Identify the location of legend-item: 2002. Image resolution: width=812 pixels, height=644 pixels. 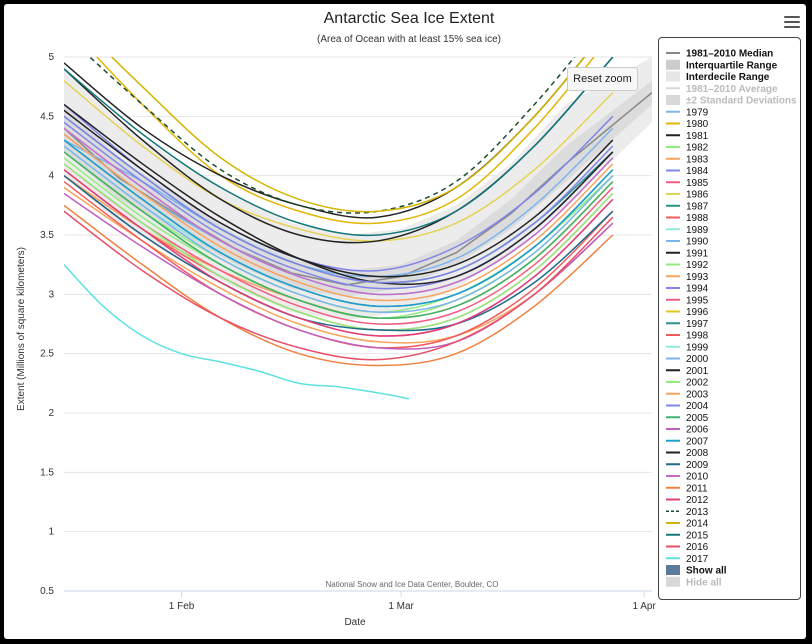
(687, 383).